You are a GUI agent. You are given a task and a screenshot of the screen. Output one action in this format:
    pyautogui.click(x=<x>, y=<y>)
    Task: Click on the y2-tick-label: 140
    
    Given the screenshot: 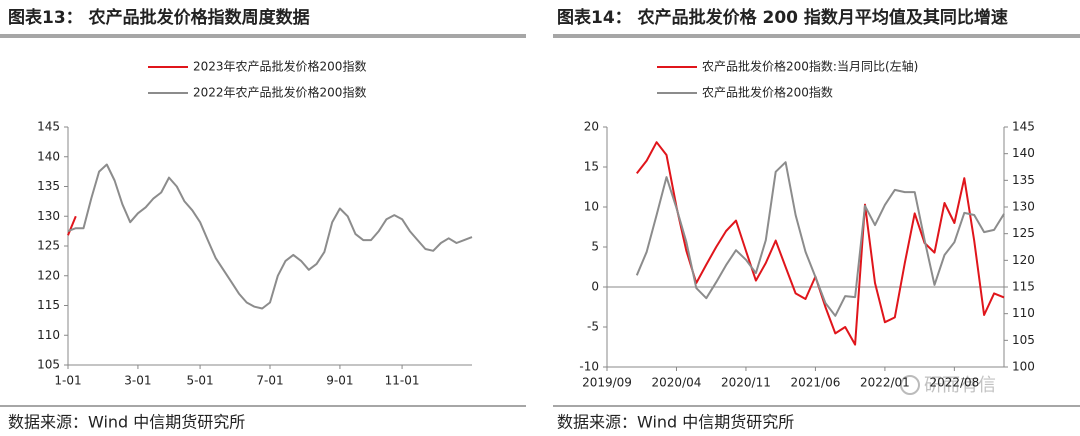 What is the action you would take?
    pyautogui.click(x=1023, y=153)
    